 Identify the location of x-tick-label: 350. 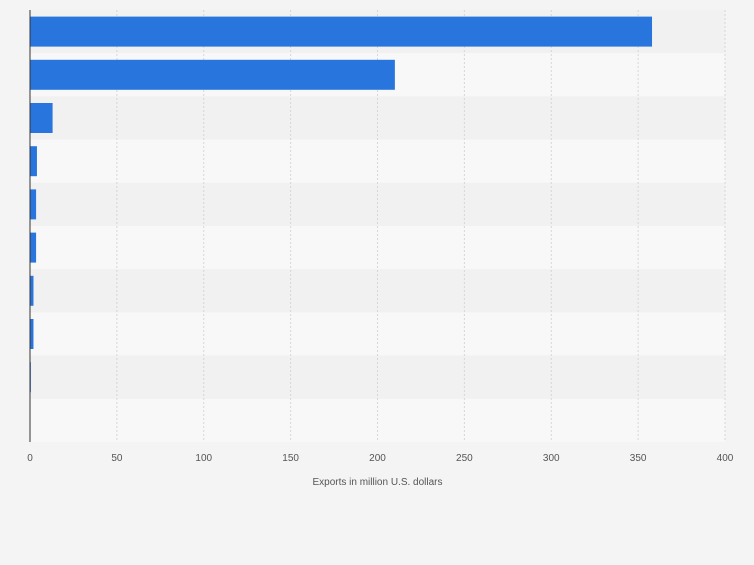
(638, 458).